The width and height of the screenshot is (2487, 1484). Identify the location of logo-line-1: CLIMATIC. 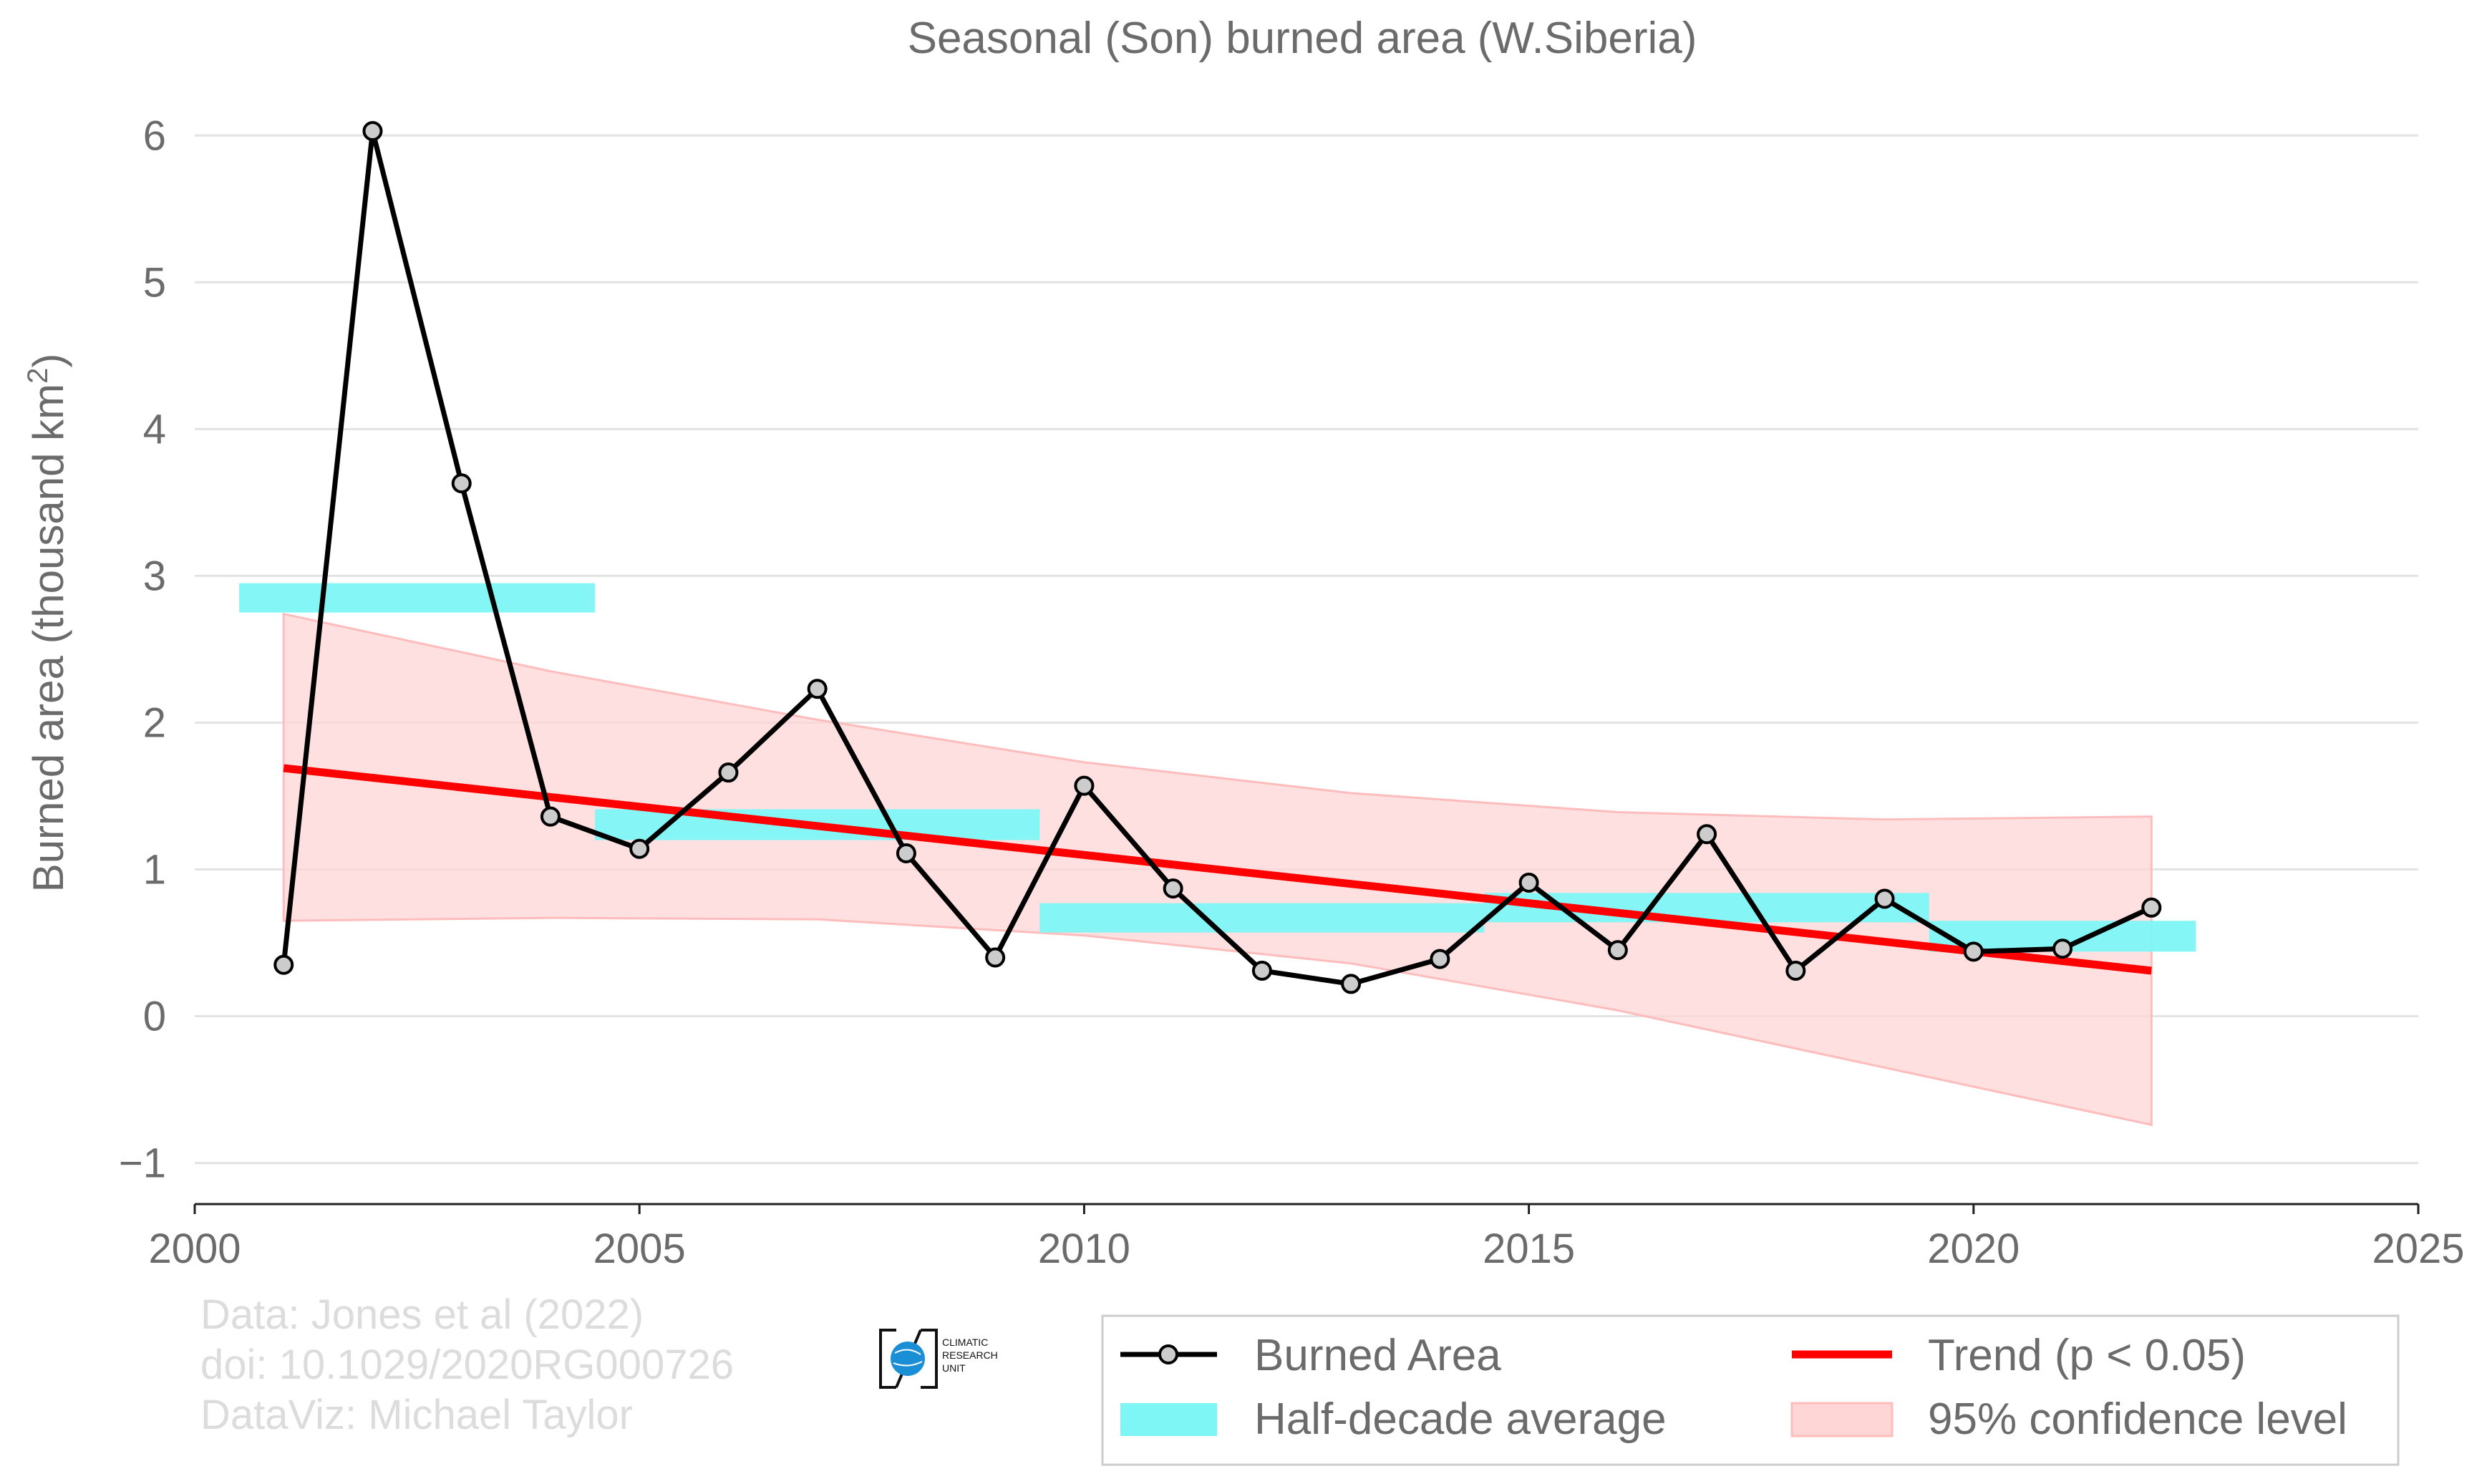
(965, 1342).